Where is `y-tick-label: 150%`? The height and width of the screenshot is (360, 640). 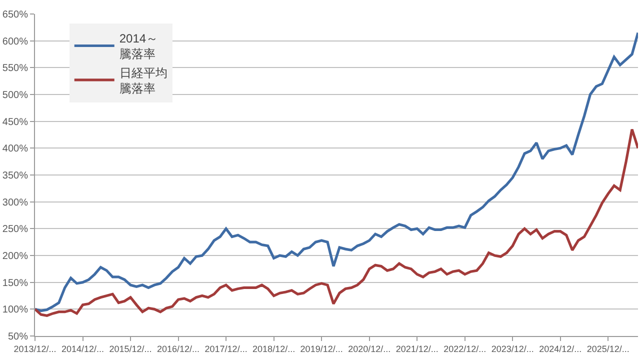
y-tick-label: 150% is located at coordinates (15, 283).